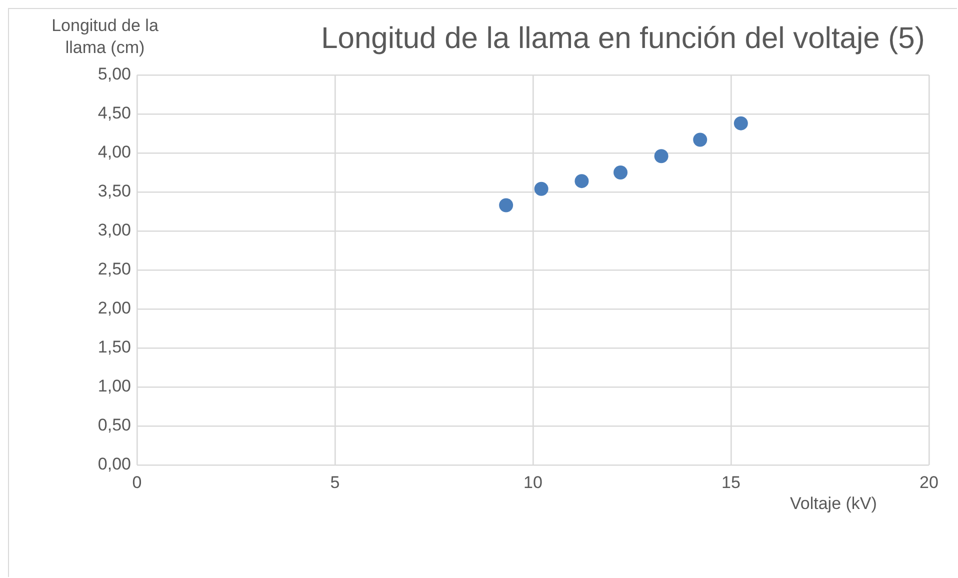 Image resolution: width=958 pixels, height=578 pixels. I want to click on y-tick-label: 0,50, so click(114, 425).